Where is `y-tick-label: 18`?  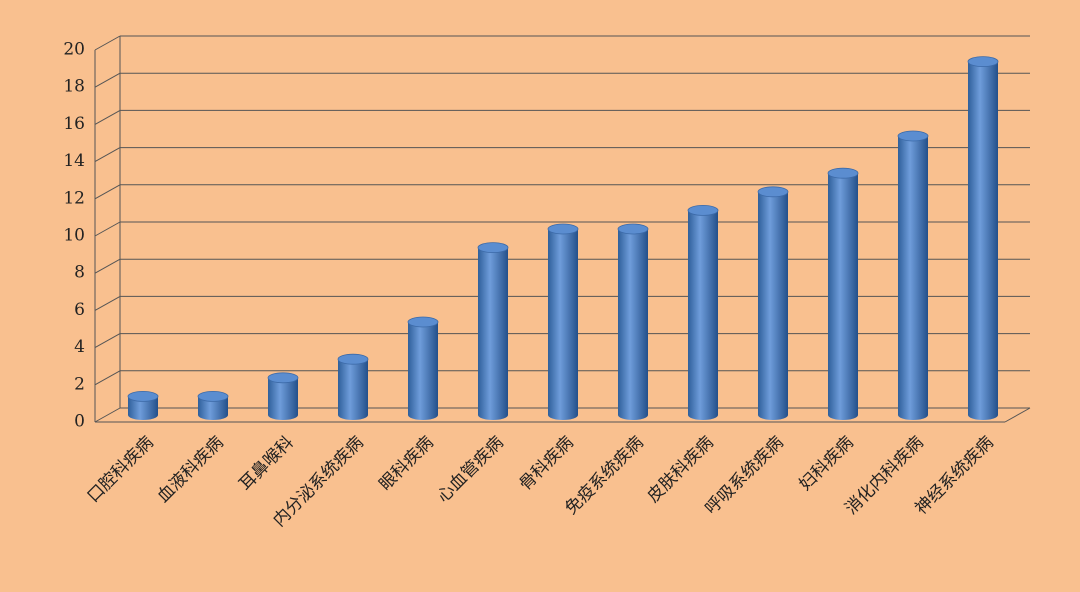
y-tick-label: 18 is located at coordinates (74, 87).